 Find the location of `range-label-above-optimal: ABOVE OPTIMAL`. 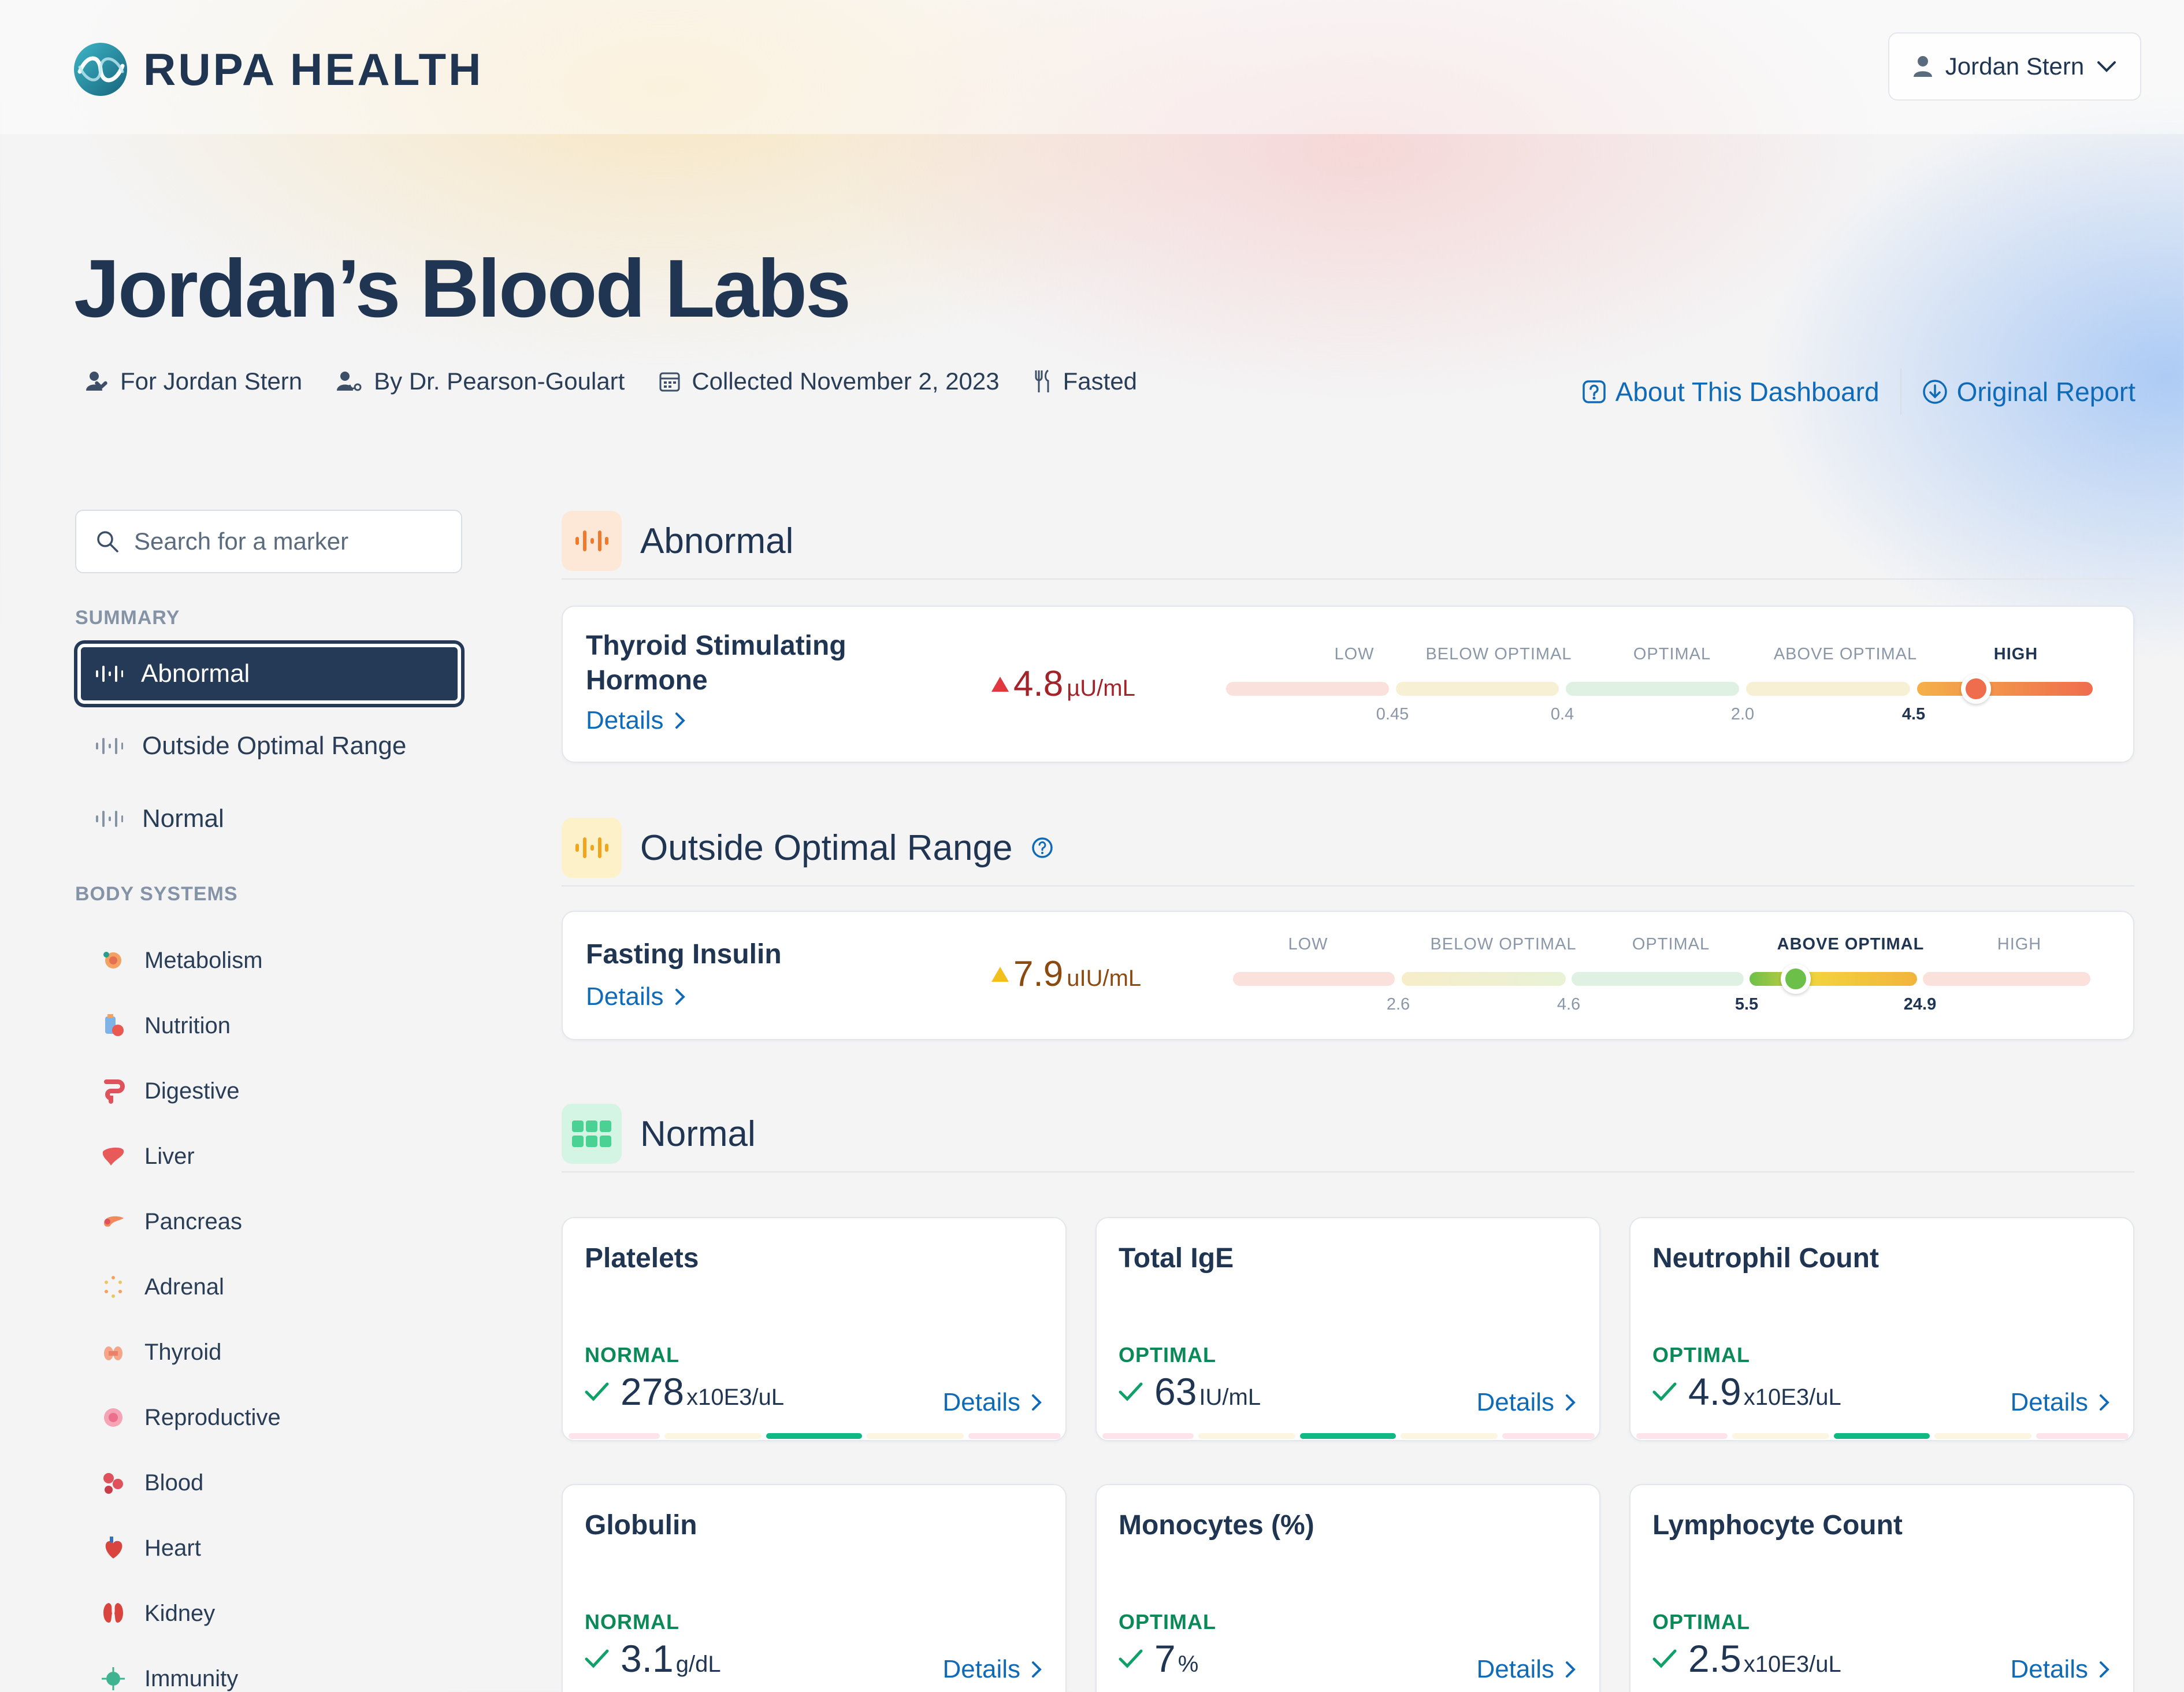

range-label-above-optimal: ABOVE OPTIMAL is located at coordinates (1845, 654).